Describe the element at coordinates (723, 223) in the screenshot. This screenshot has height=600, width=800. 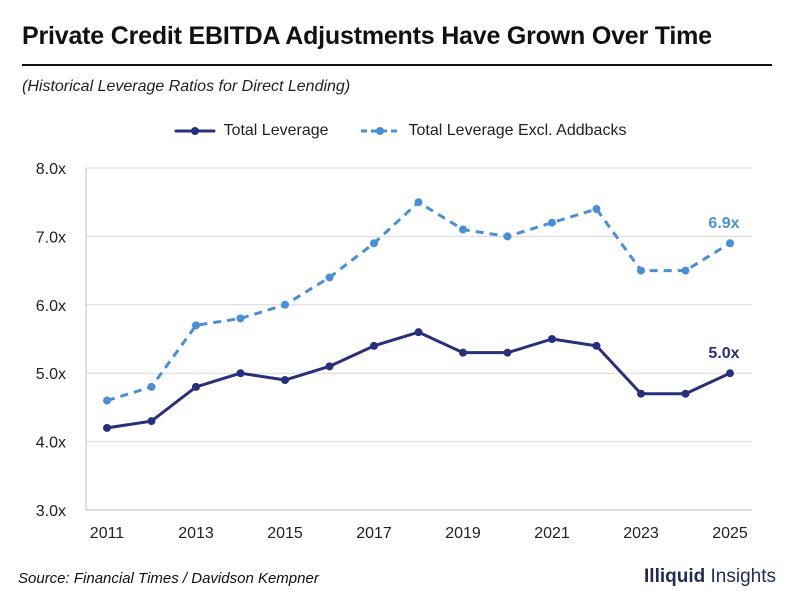
I see `data-label-excl-addbacks: 6.9x` at that location.